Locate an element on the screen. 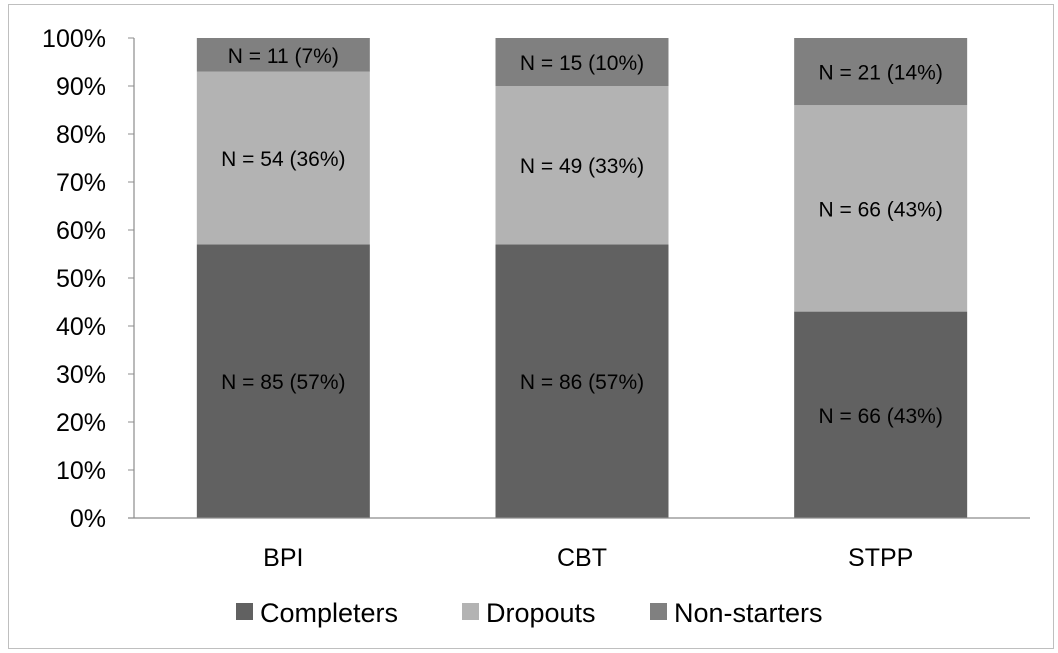 This screenshot has width=1058, height=653. data-label: N = 86 (57%) is located at coordinates (582, 382).